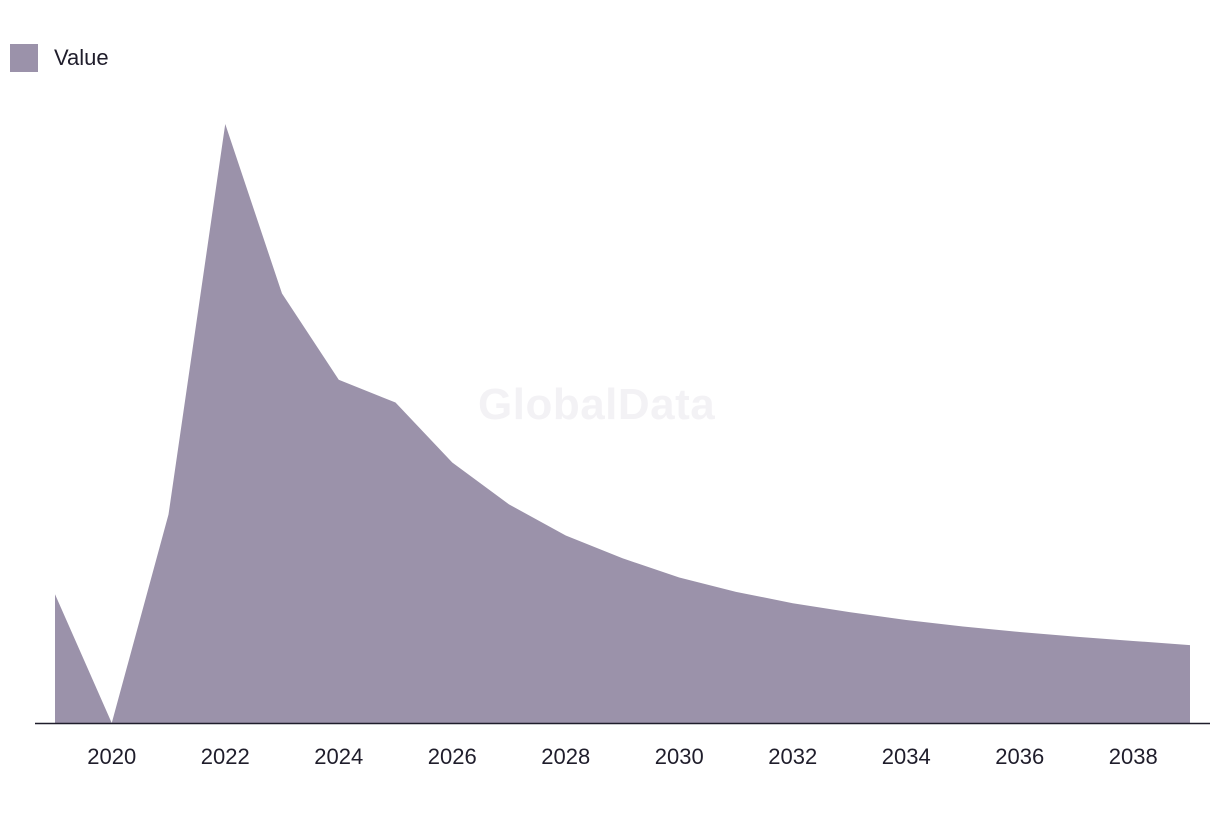 The height and width of the screenshot is (816, 1220). What do you see at coordinates (906, 756) in the screenshot?
I see `x-tick-label: 2034` at bounding box center [906, 756].